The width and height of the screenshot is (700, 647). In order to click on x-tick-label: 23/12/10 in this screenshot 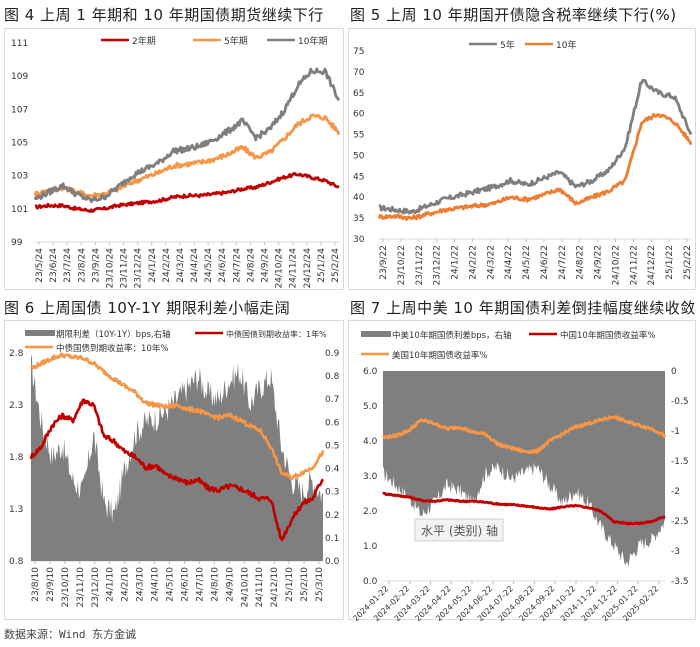, I will do `click(96, 587)`.